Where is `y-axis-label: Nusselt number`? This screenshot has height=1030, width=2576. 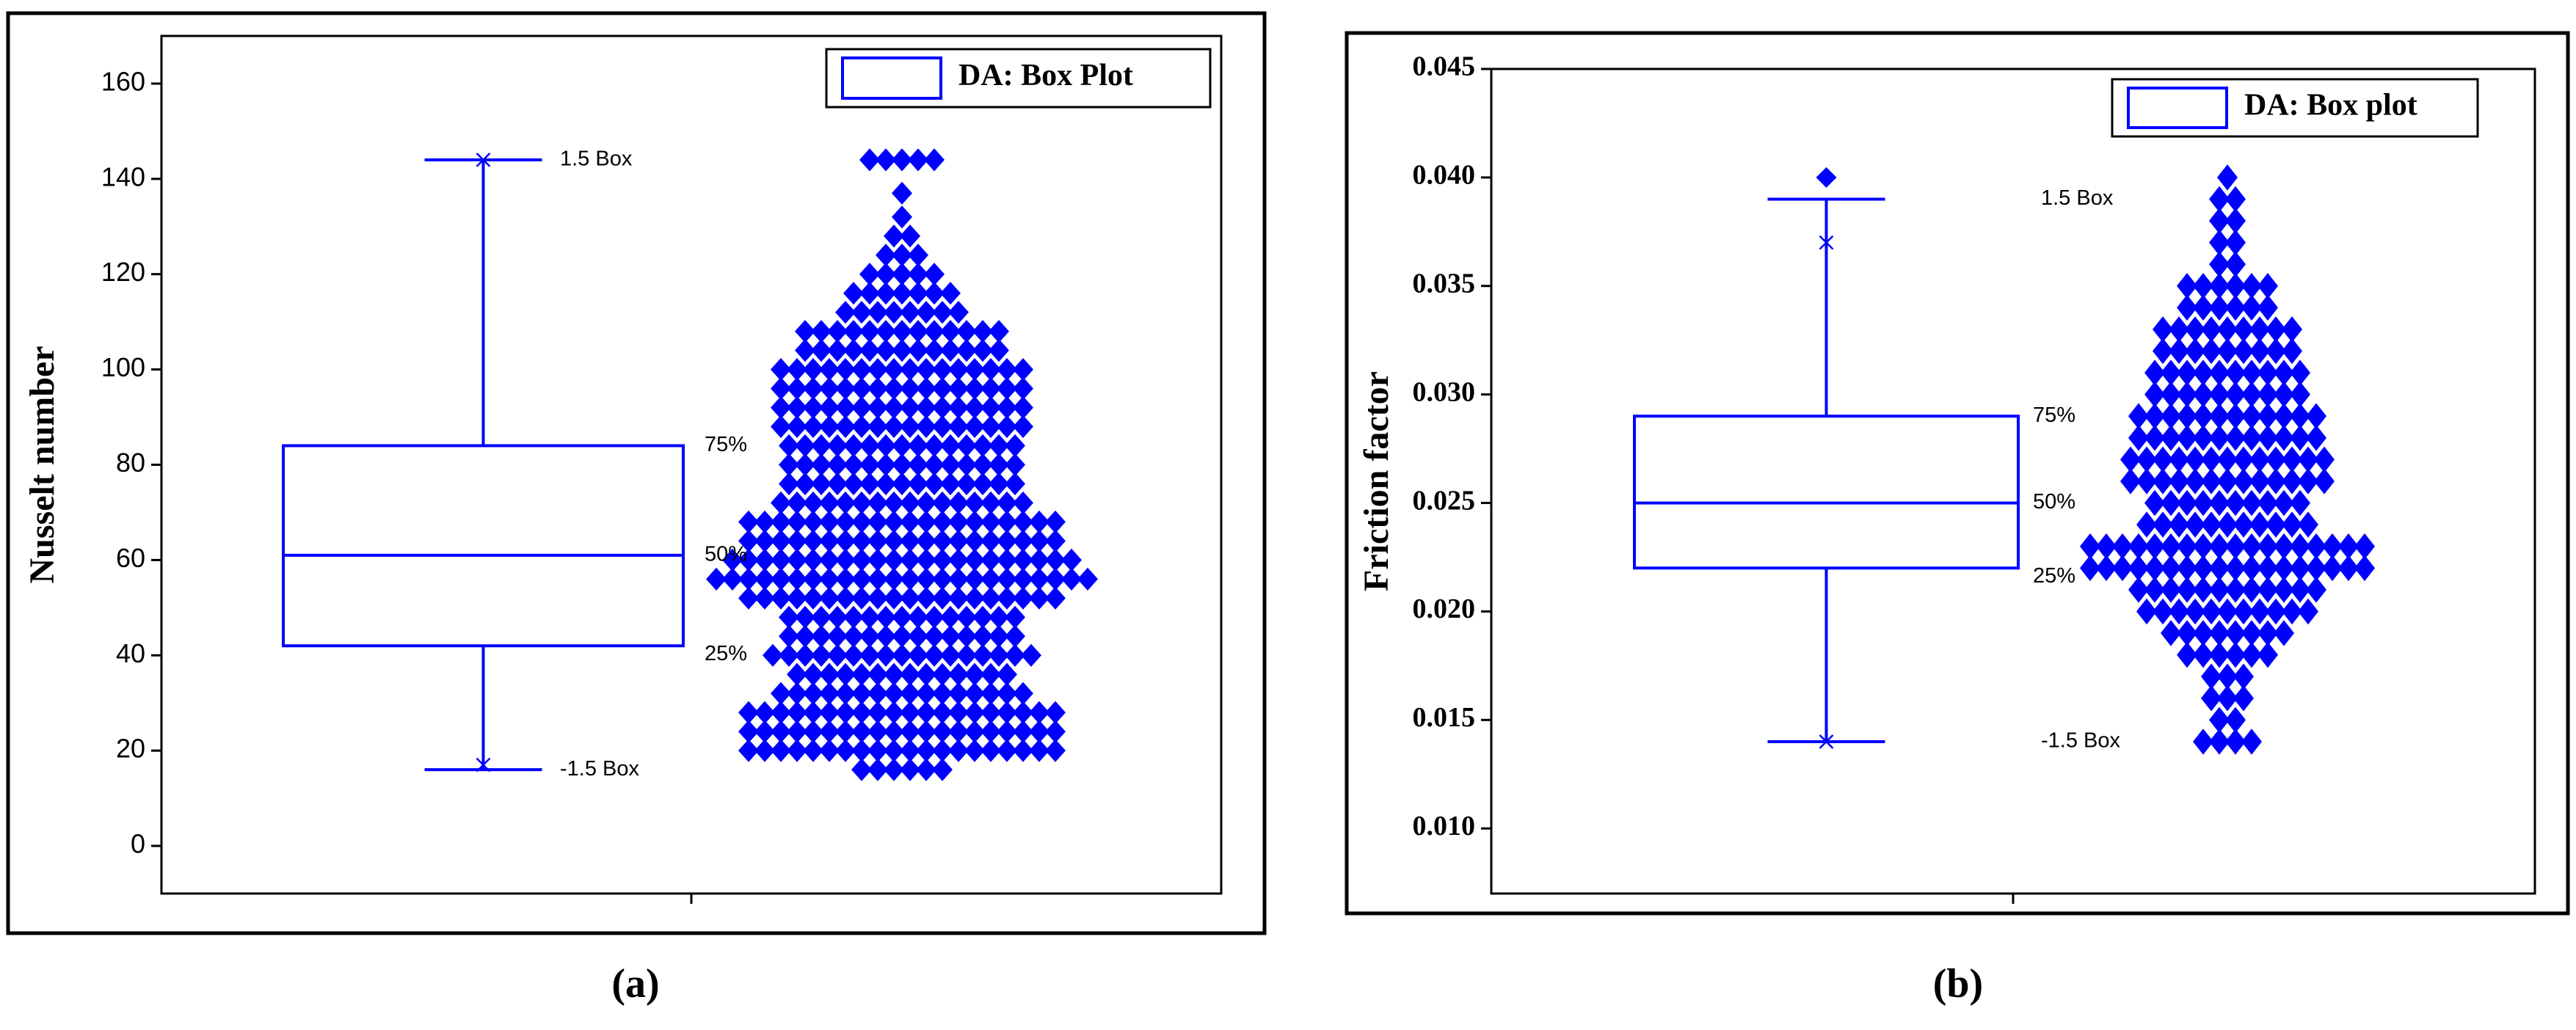 y-axis-label: Nusselt number is located at coordinates (42, 464).